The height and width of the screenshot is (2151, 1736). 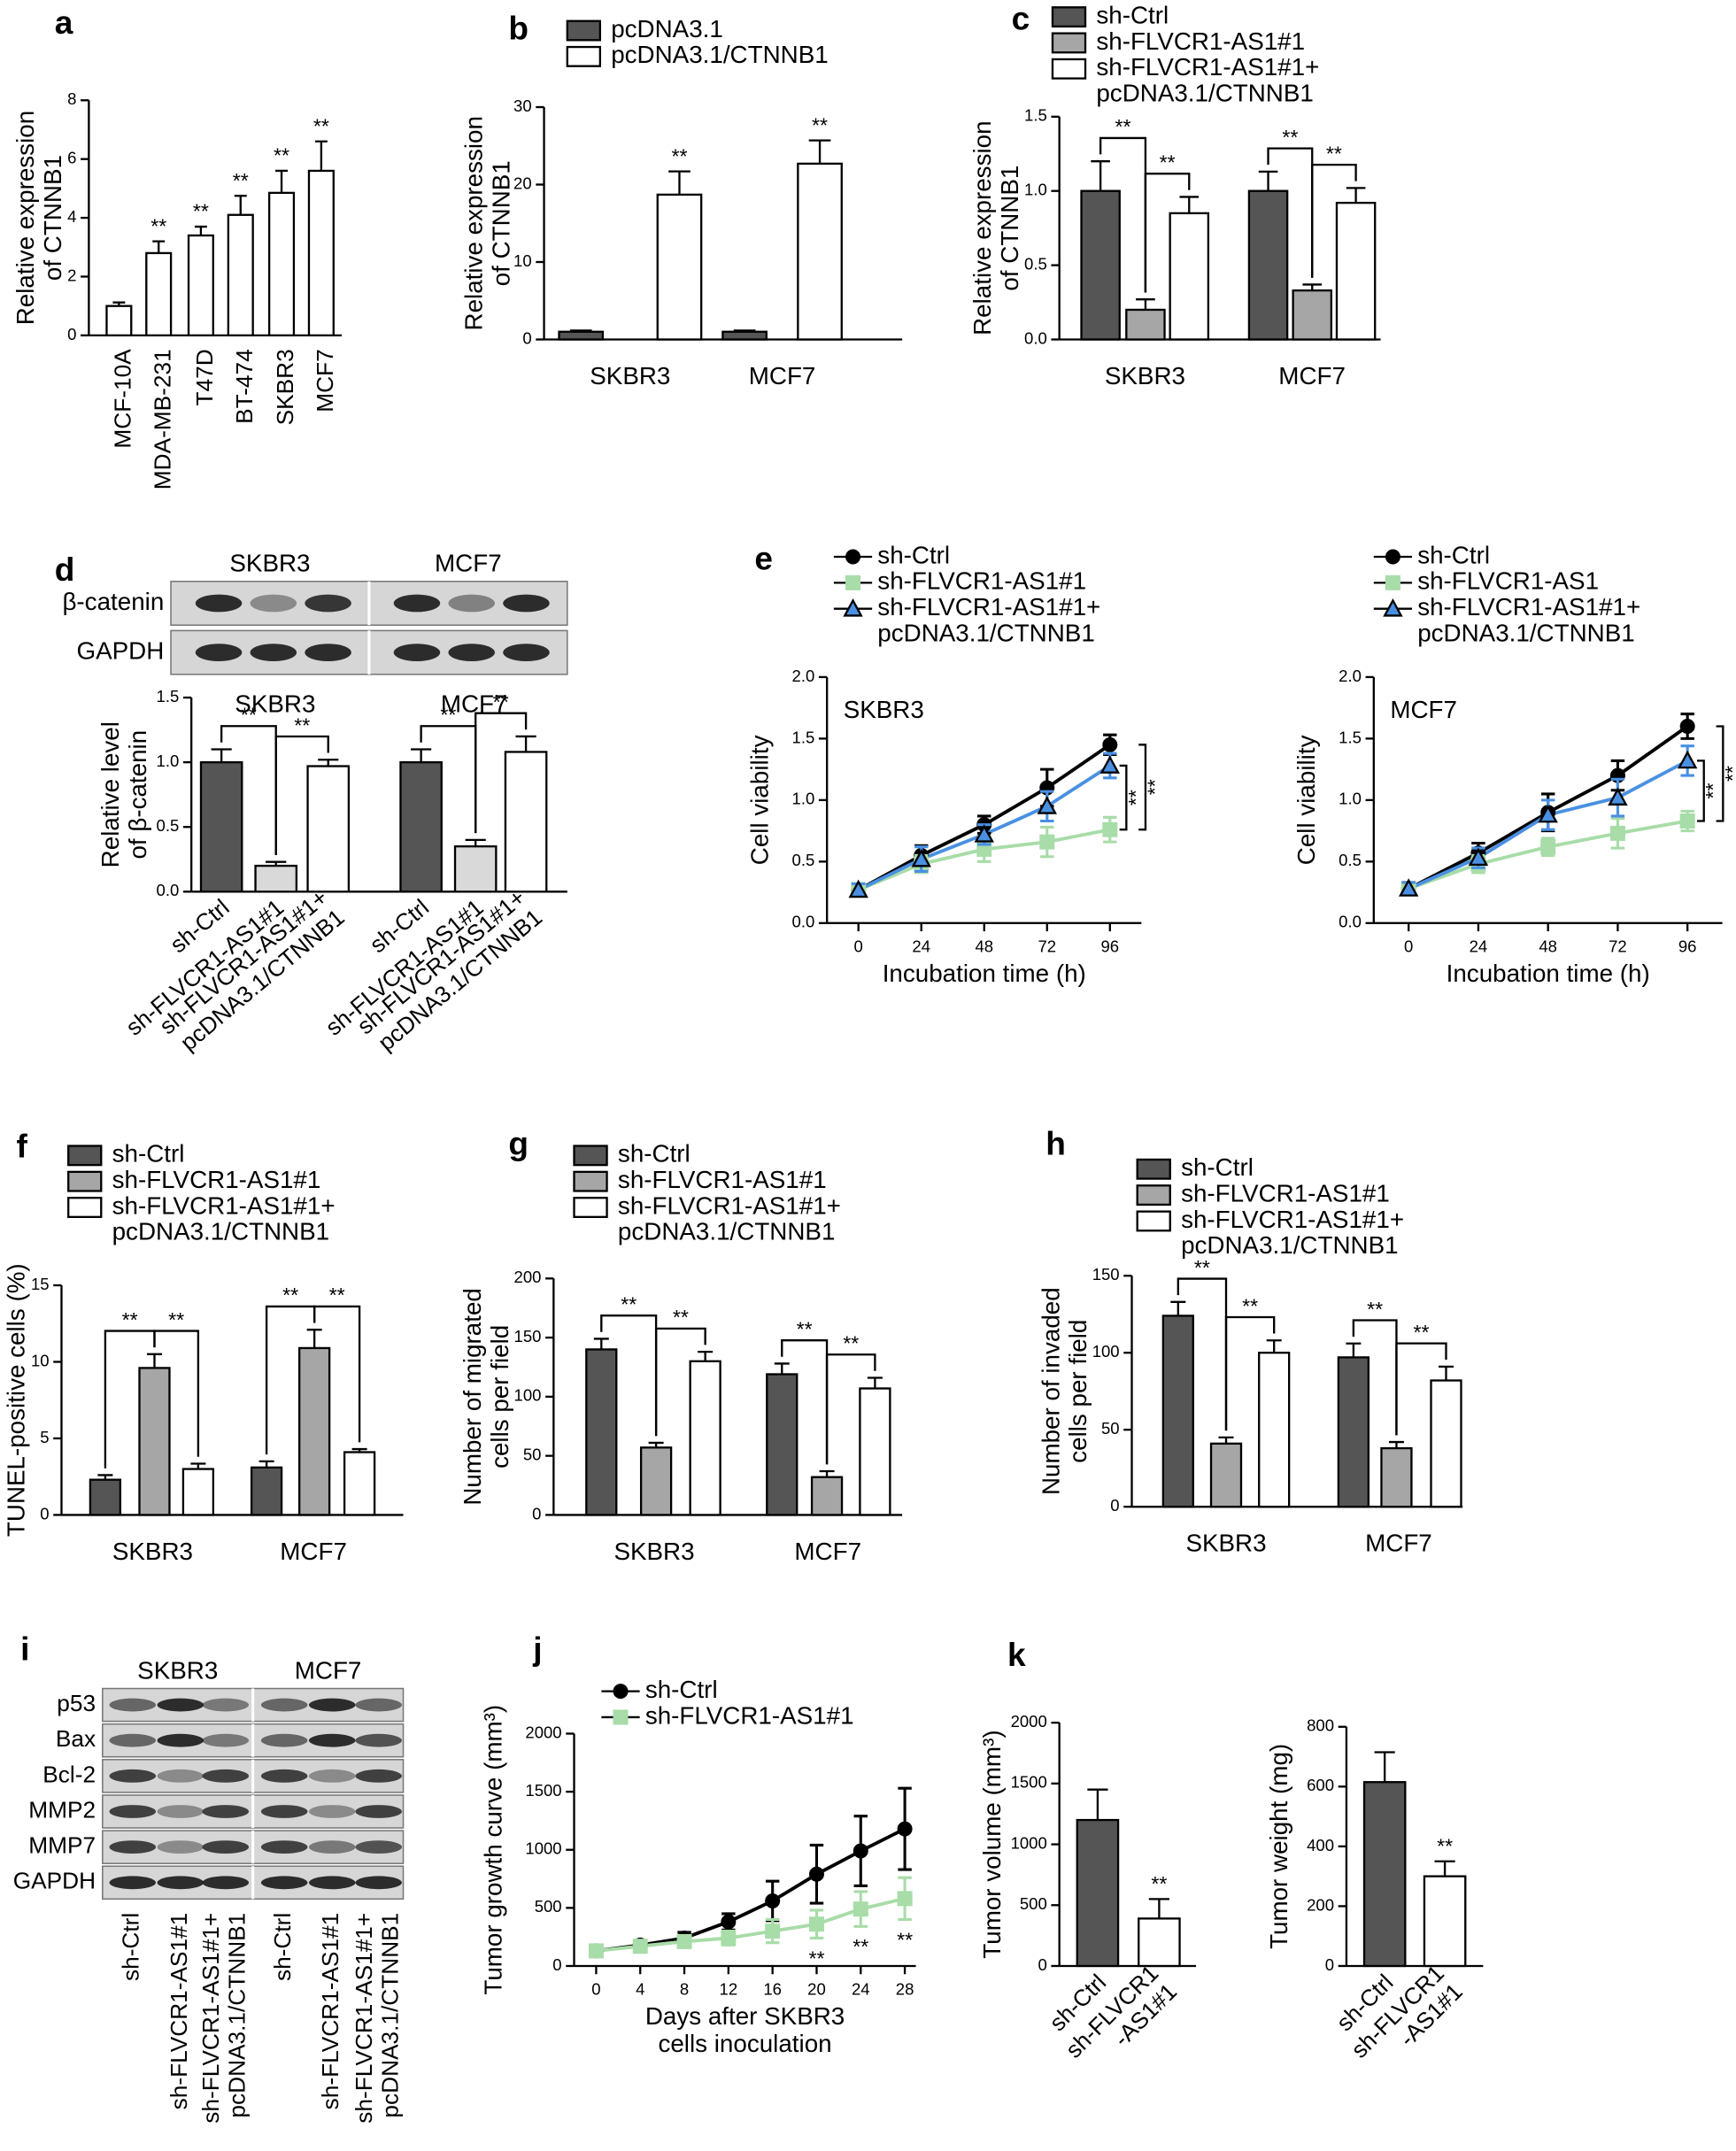 What do you see at coordinates (1548, 946) in the screenshot?
I see `x-tick-label: 48` at bounding box center [1548, 946].